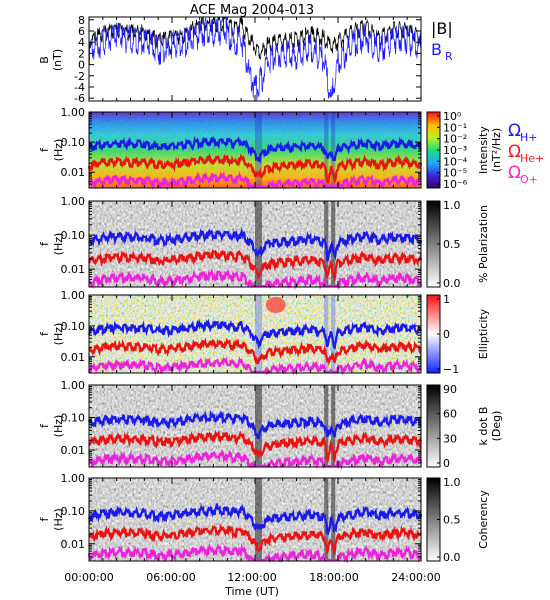  Describe the element at coordinates (433, 426) in the screenshot. I see `kdotb-colorbar` at that location.